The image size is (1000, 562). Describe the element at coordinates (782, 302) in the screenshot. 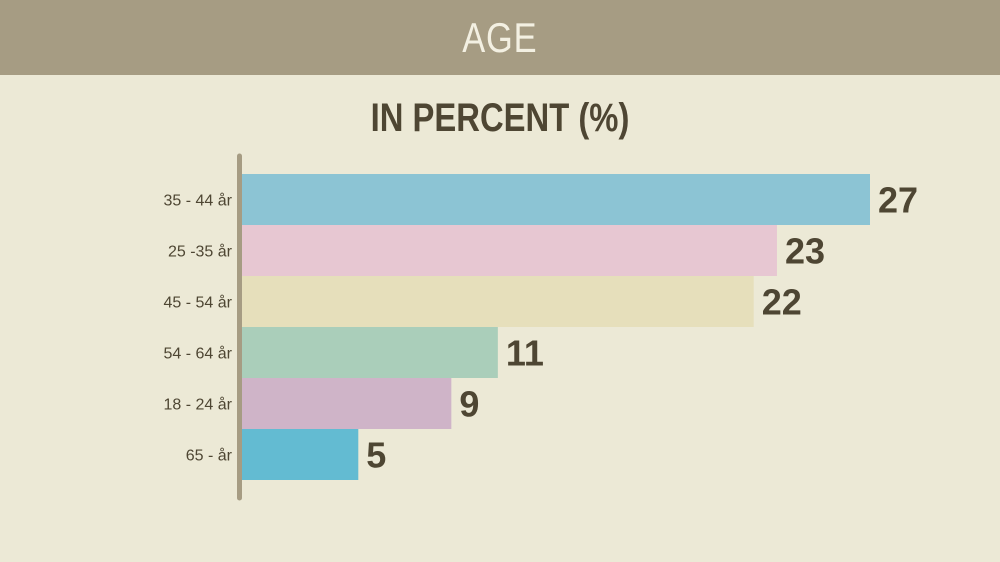

I see `value-label-2: 22` at that location.